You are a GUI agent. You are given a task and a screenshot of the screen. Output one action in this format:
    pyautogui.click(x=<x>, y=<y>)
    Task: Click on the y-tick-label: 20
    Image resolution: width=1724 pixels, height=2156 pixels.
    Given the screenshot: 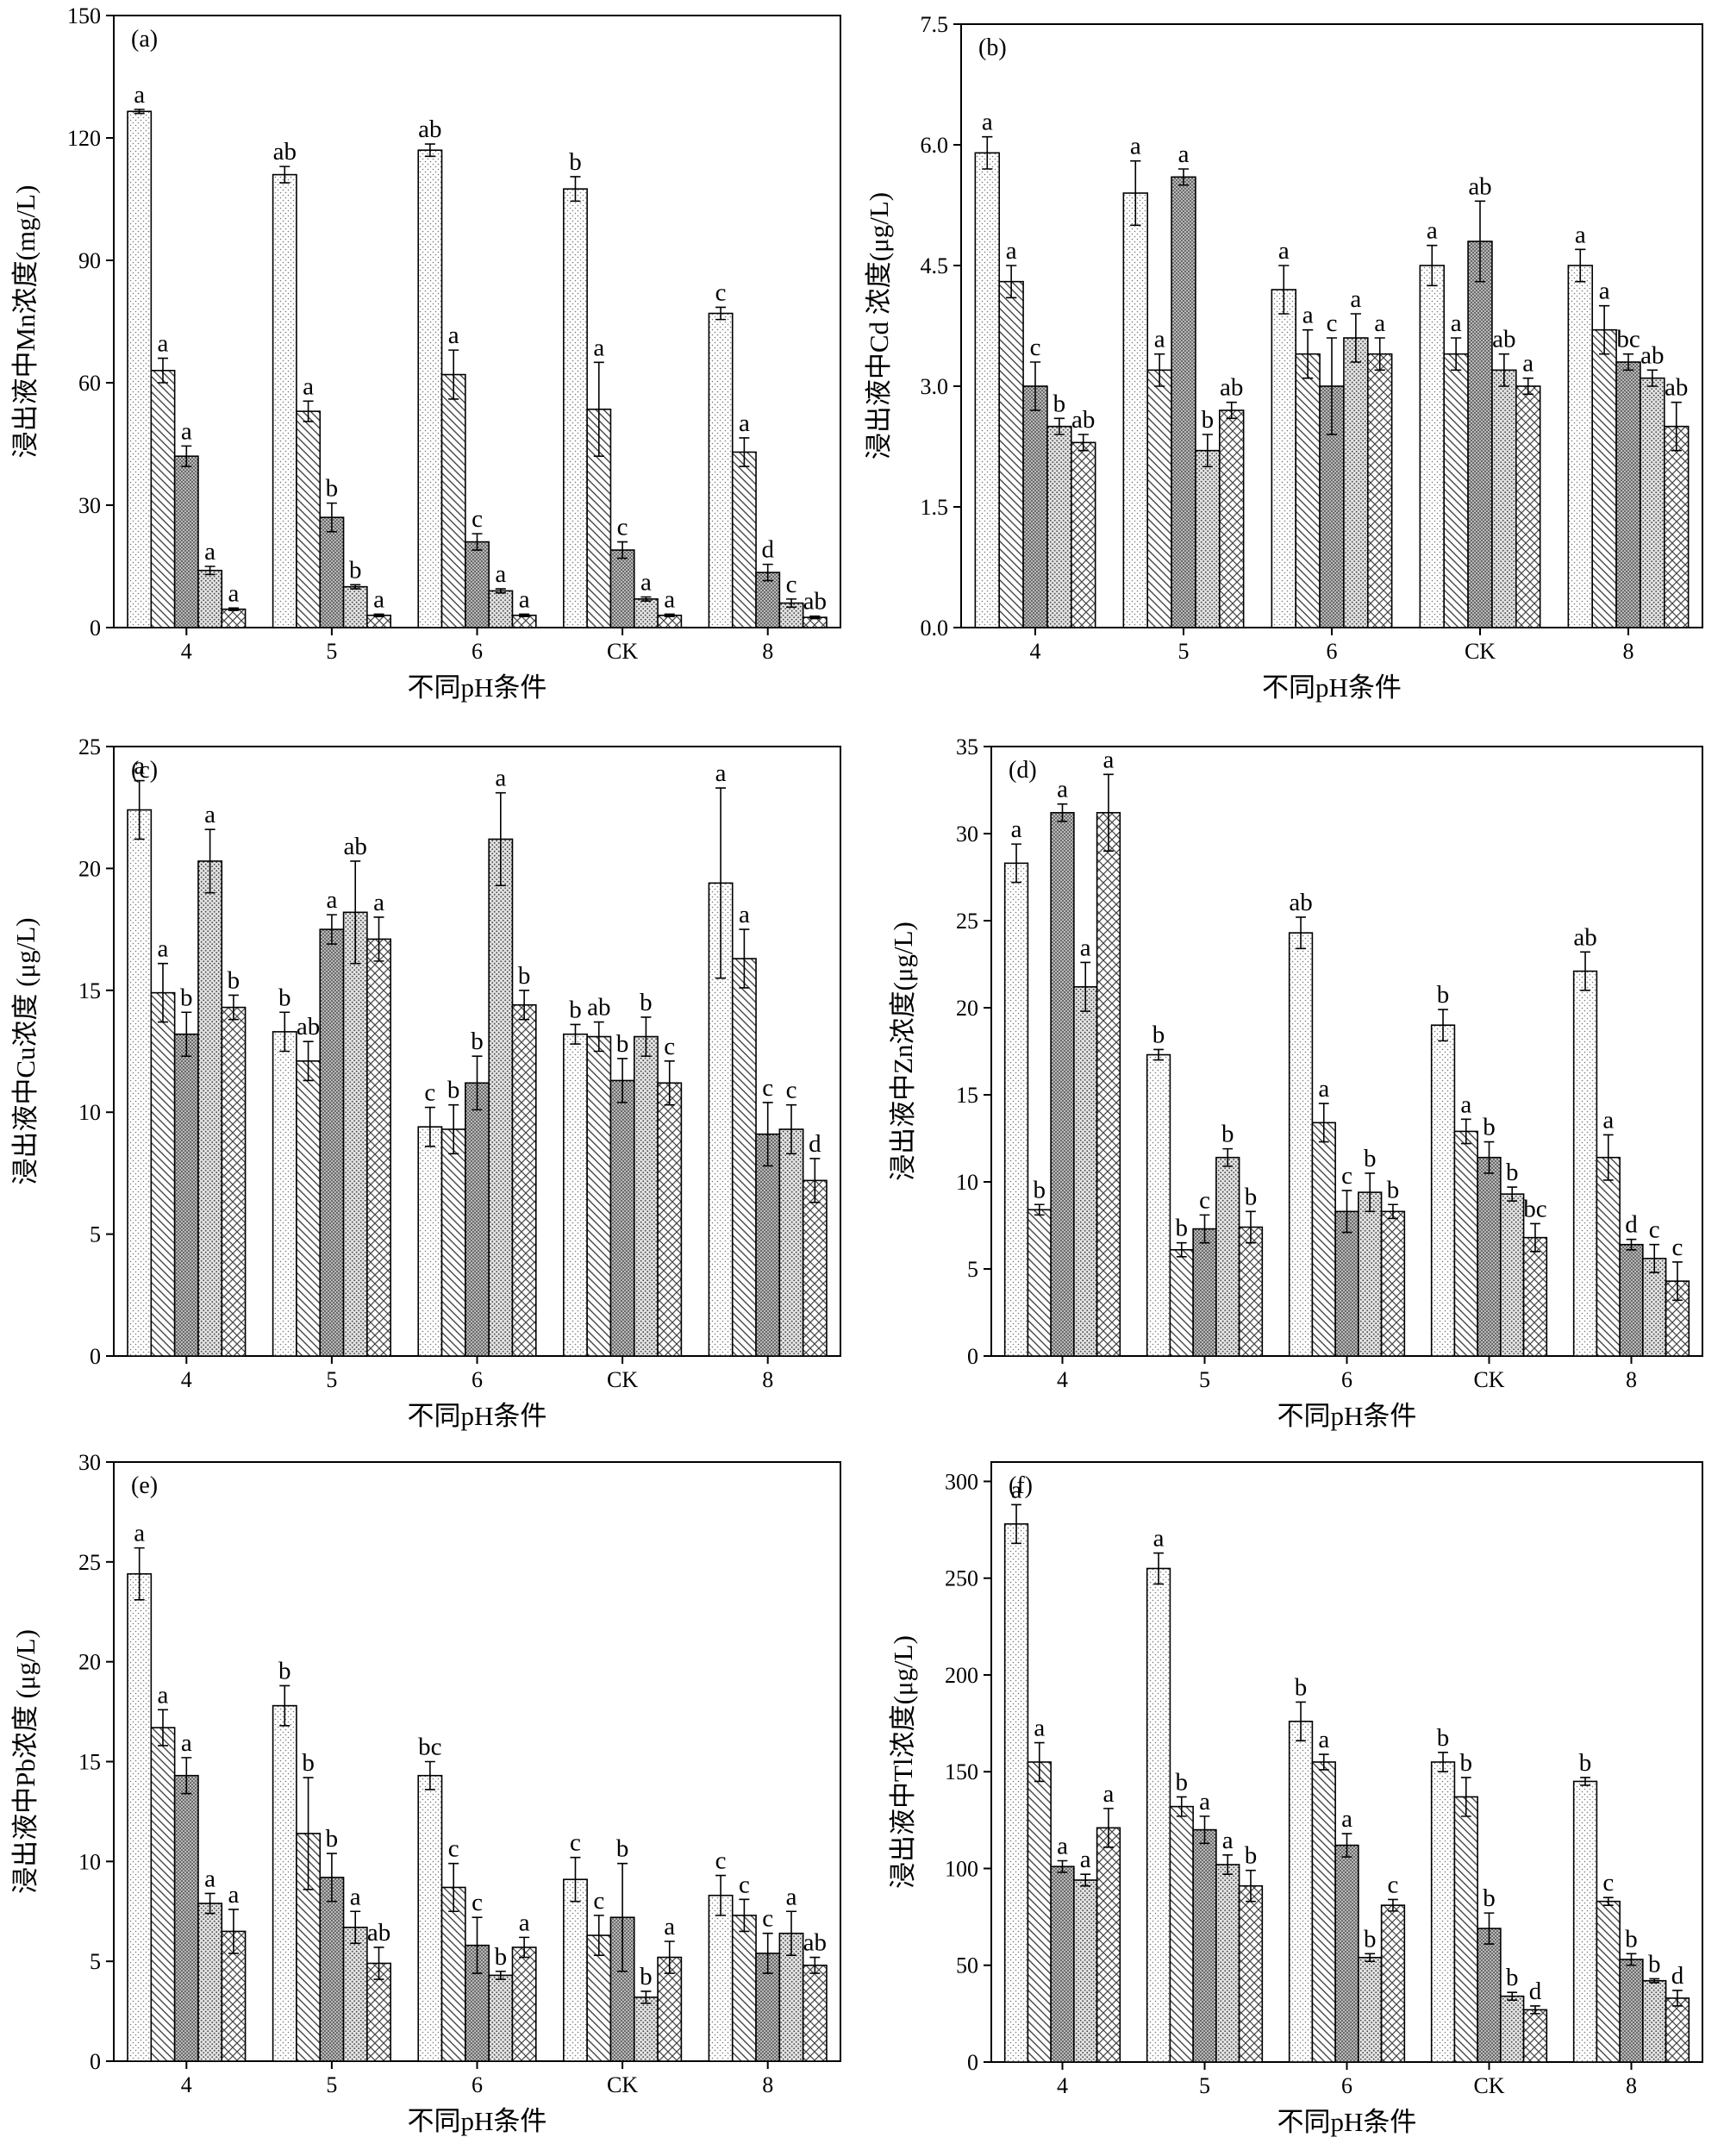 What is the action you would take?
    pyautogui.click(x=967, y=1008)
    